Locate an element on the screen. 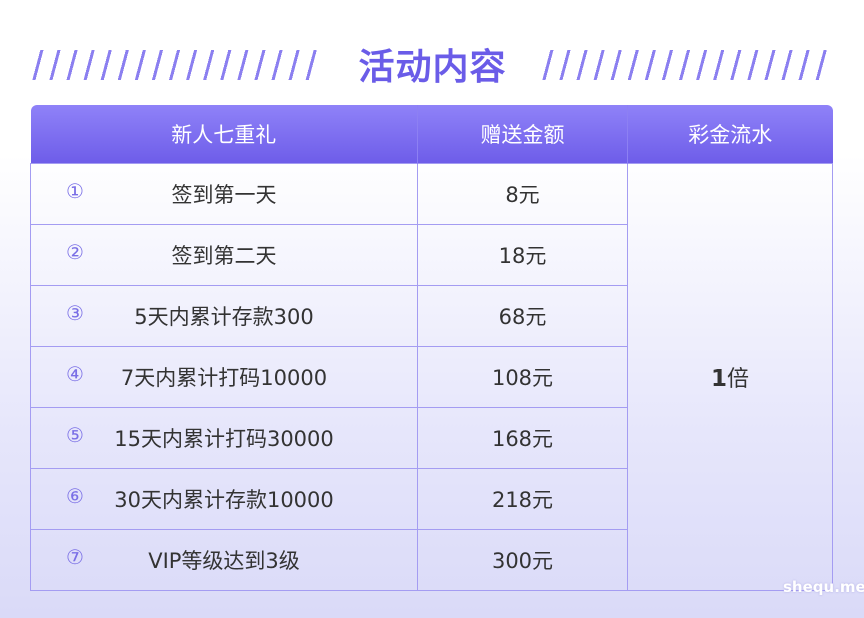 This screenshot has height=618, width=864. condition-cell: ③ 5天内累计存款300 is located at coordinates (224, 316).